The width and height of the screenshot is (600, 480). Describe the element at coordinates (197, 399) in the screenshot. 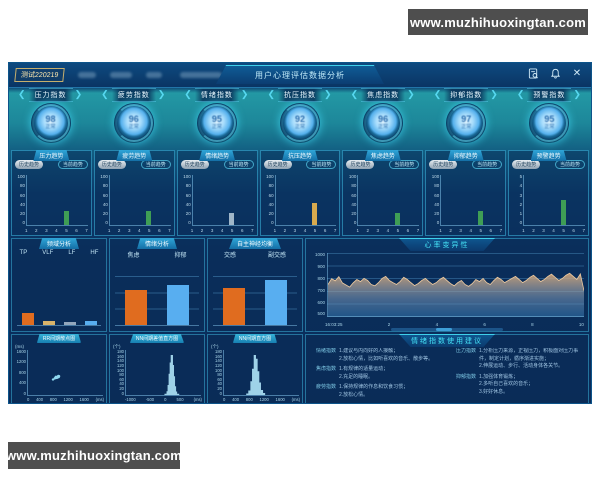

I see `x-unit-label: (ms)` at that location.